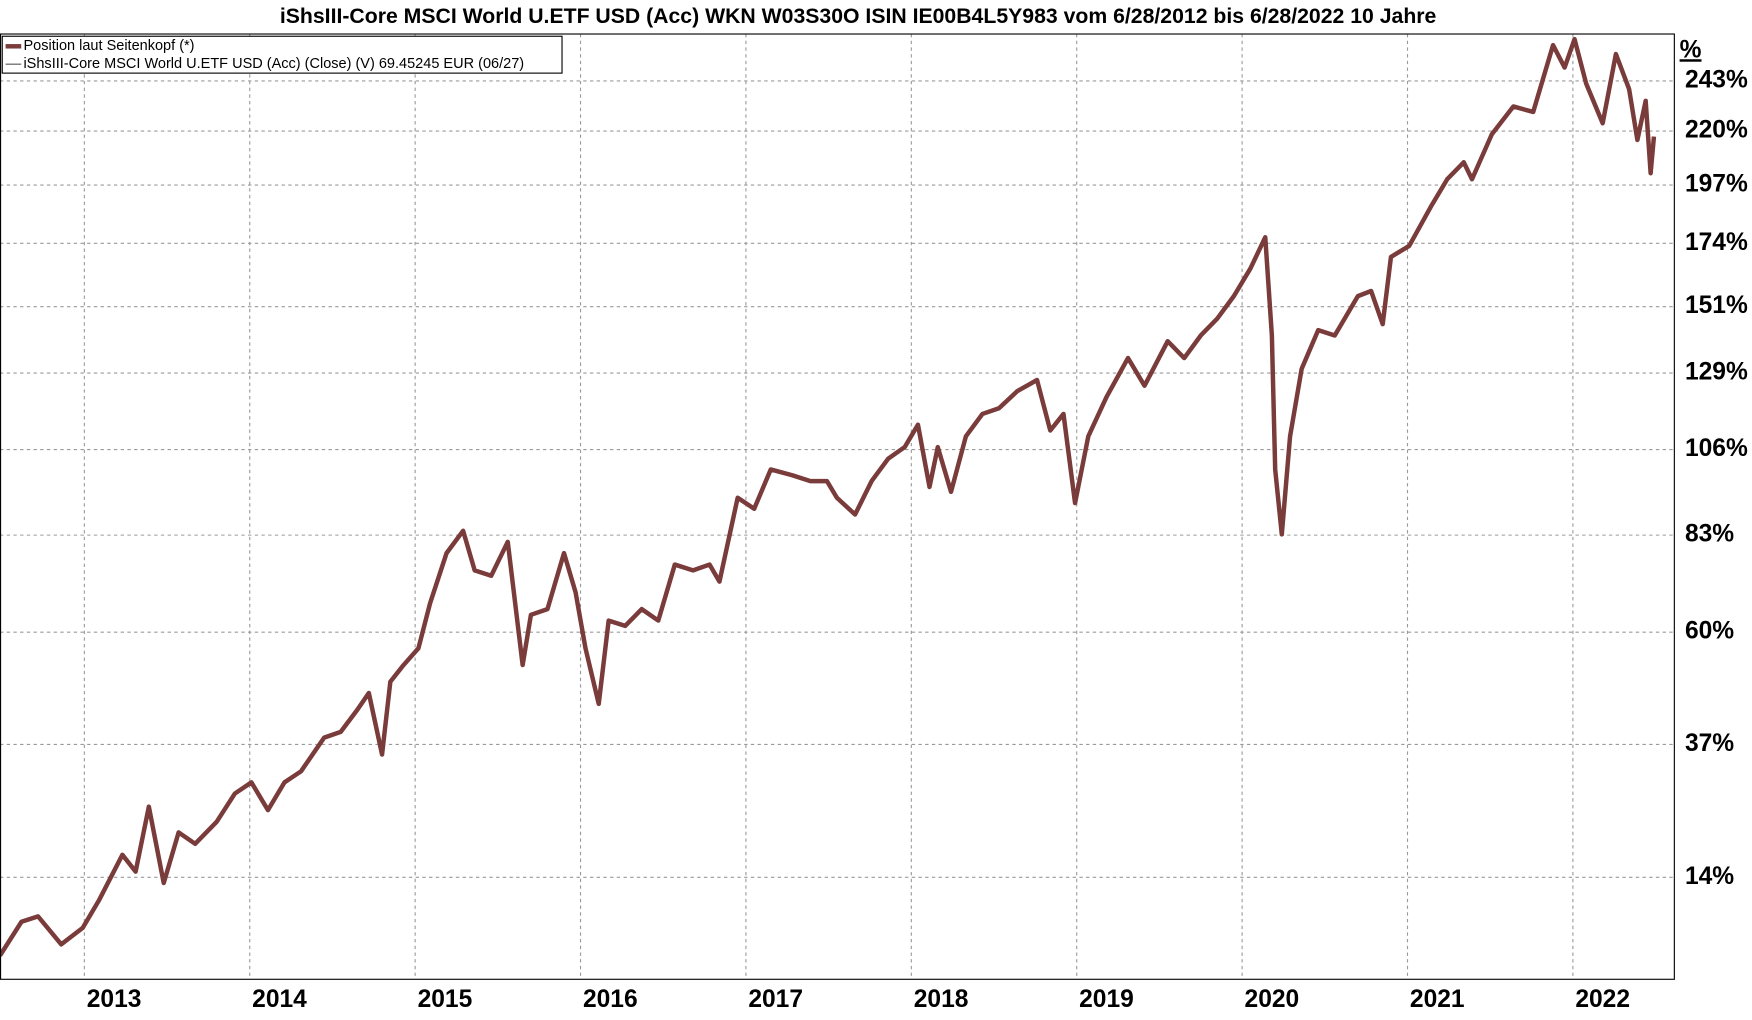 This screenshot has width=1752, height=1020. Describe the element at coordinates (1716, 79) in the screenshot. I see `y-tick-label: 243%` at that location.